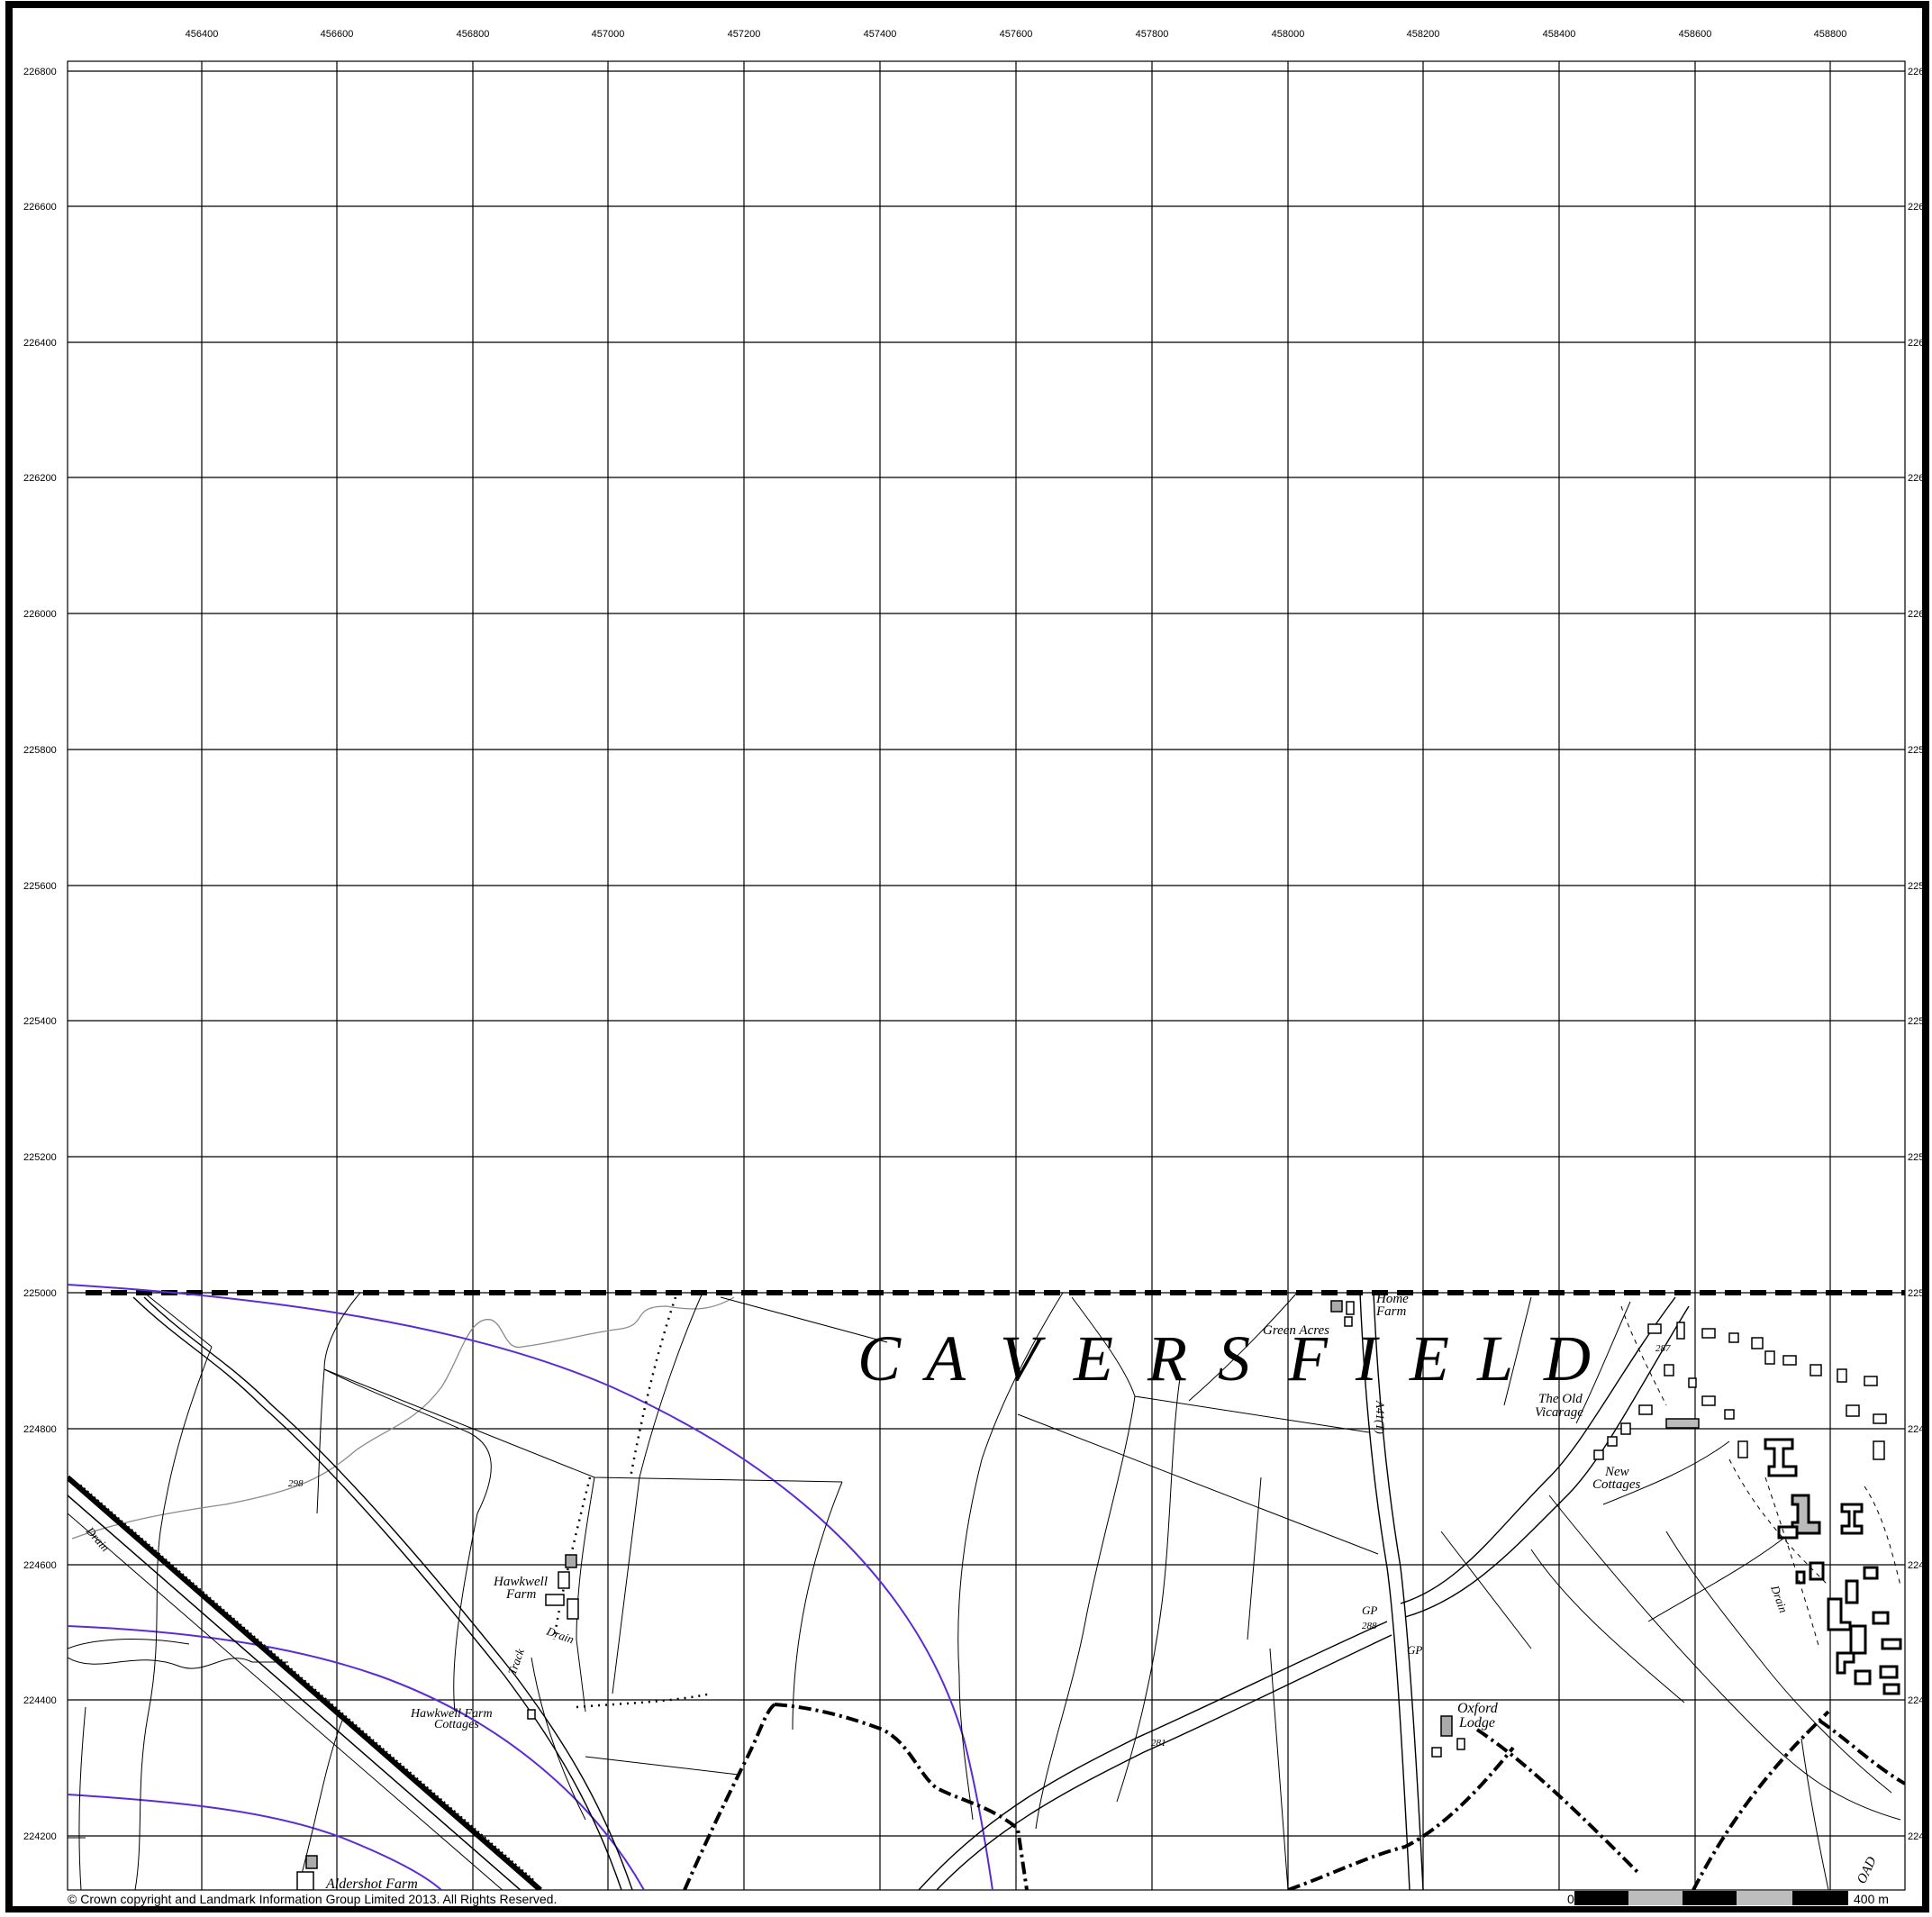 This screenshot has width=1932, height=1917. I want to click on northing-label: 225600, so click(40, 886).